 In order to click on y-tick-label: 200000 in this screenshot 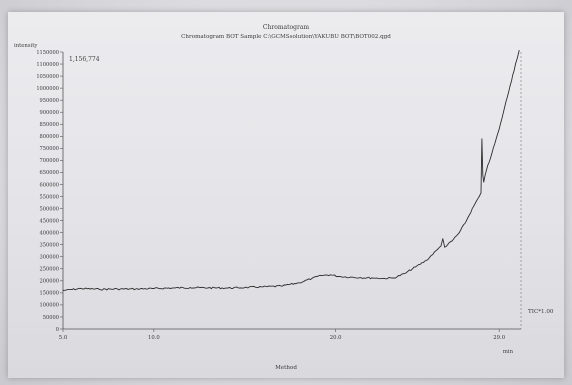, I will do `click(49, 282)`.